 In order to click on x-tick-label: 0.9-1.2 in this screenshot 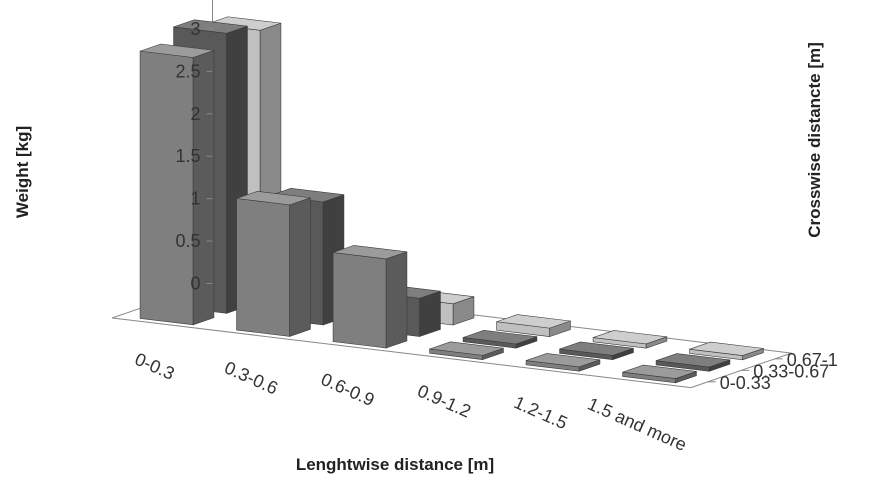, I will do `click(444, 401)`.